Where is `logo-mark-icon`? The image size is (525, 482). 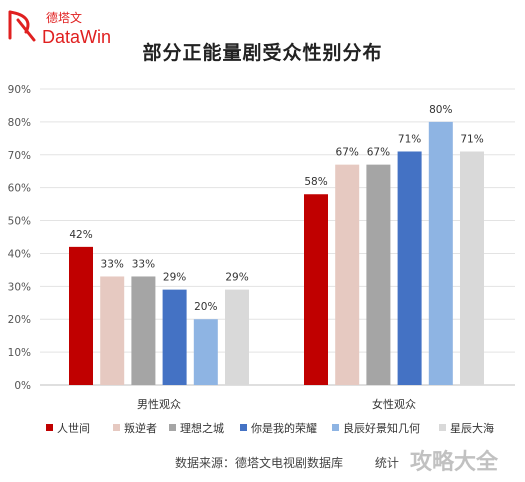 logo-mark-icon is located at coordinates (22, 26).